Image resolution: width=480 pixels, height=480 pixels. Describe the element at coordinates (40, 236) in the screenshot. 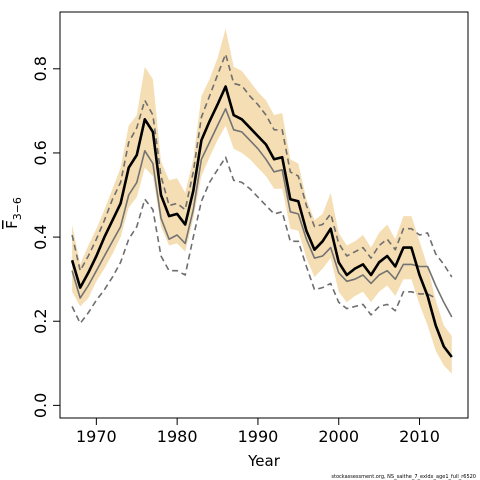

I see `y-tick-label-2: 0.4` at that location.